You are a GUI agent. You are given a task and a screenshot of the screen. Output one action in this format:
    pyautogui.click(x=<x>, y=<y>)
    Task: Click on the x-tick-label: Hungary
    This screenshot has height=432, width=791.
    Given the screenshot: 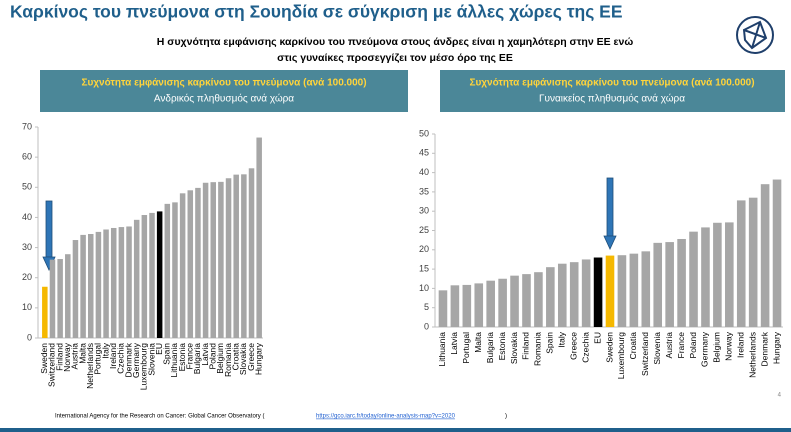 What is the action you would take?
    pyautogui.click(x=776, y=347)
    